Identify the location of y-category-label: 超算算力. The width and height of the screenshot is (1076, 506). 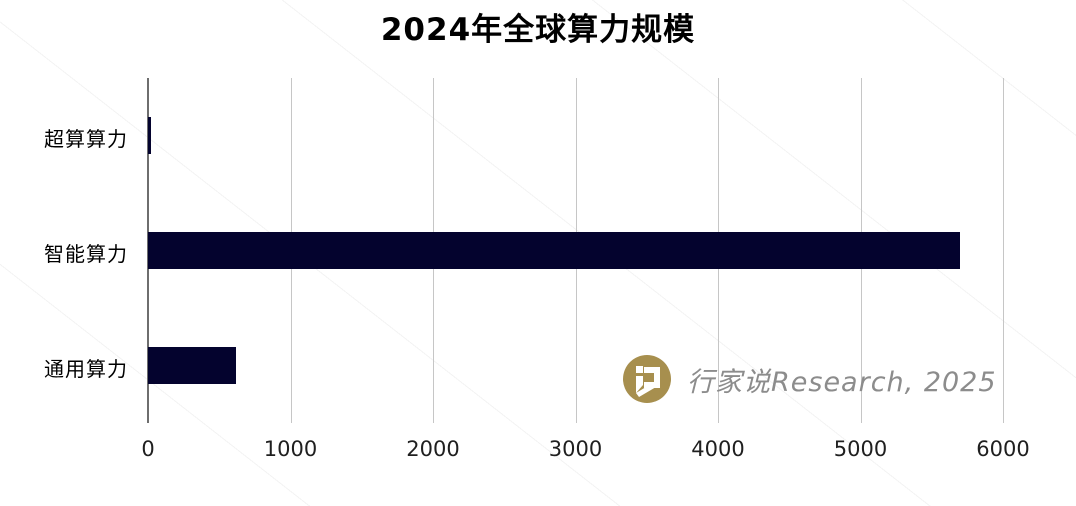
(86, 138).